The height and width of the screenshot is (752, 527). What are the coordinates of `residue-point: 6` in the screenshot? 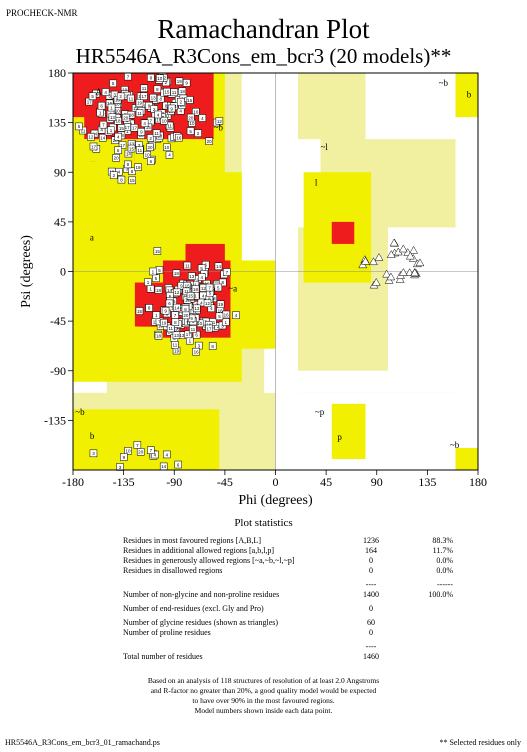 It's located at (151, 161).